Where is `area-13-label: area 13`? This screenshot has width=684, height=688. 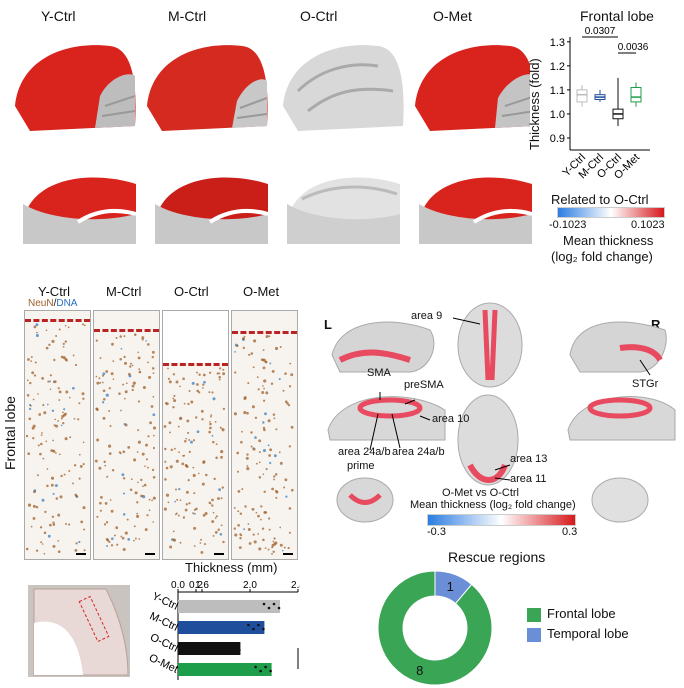 area-13-label: area 13 is located at coordinates (529, 459).